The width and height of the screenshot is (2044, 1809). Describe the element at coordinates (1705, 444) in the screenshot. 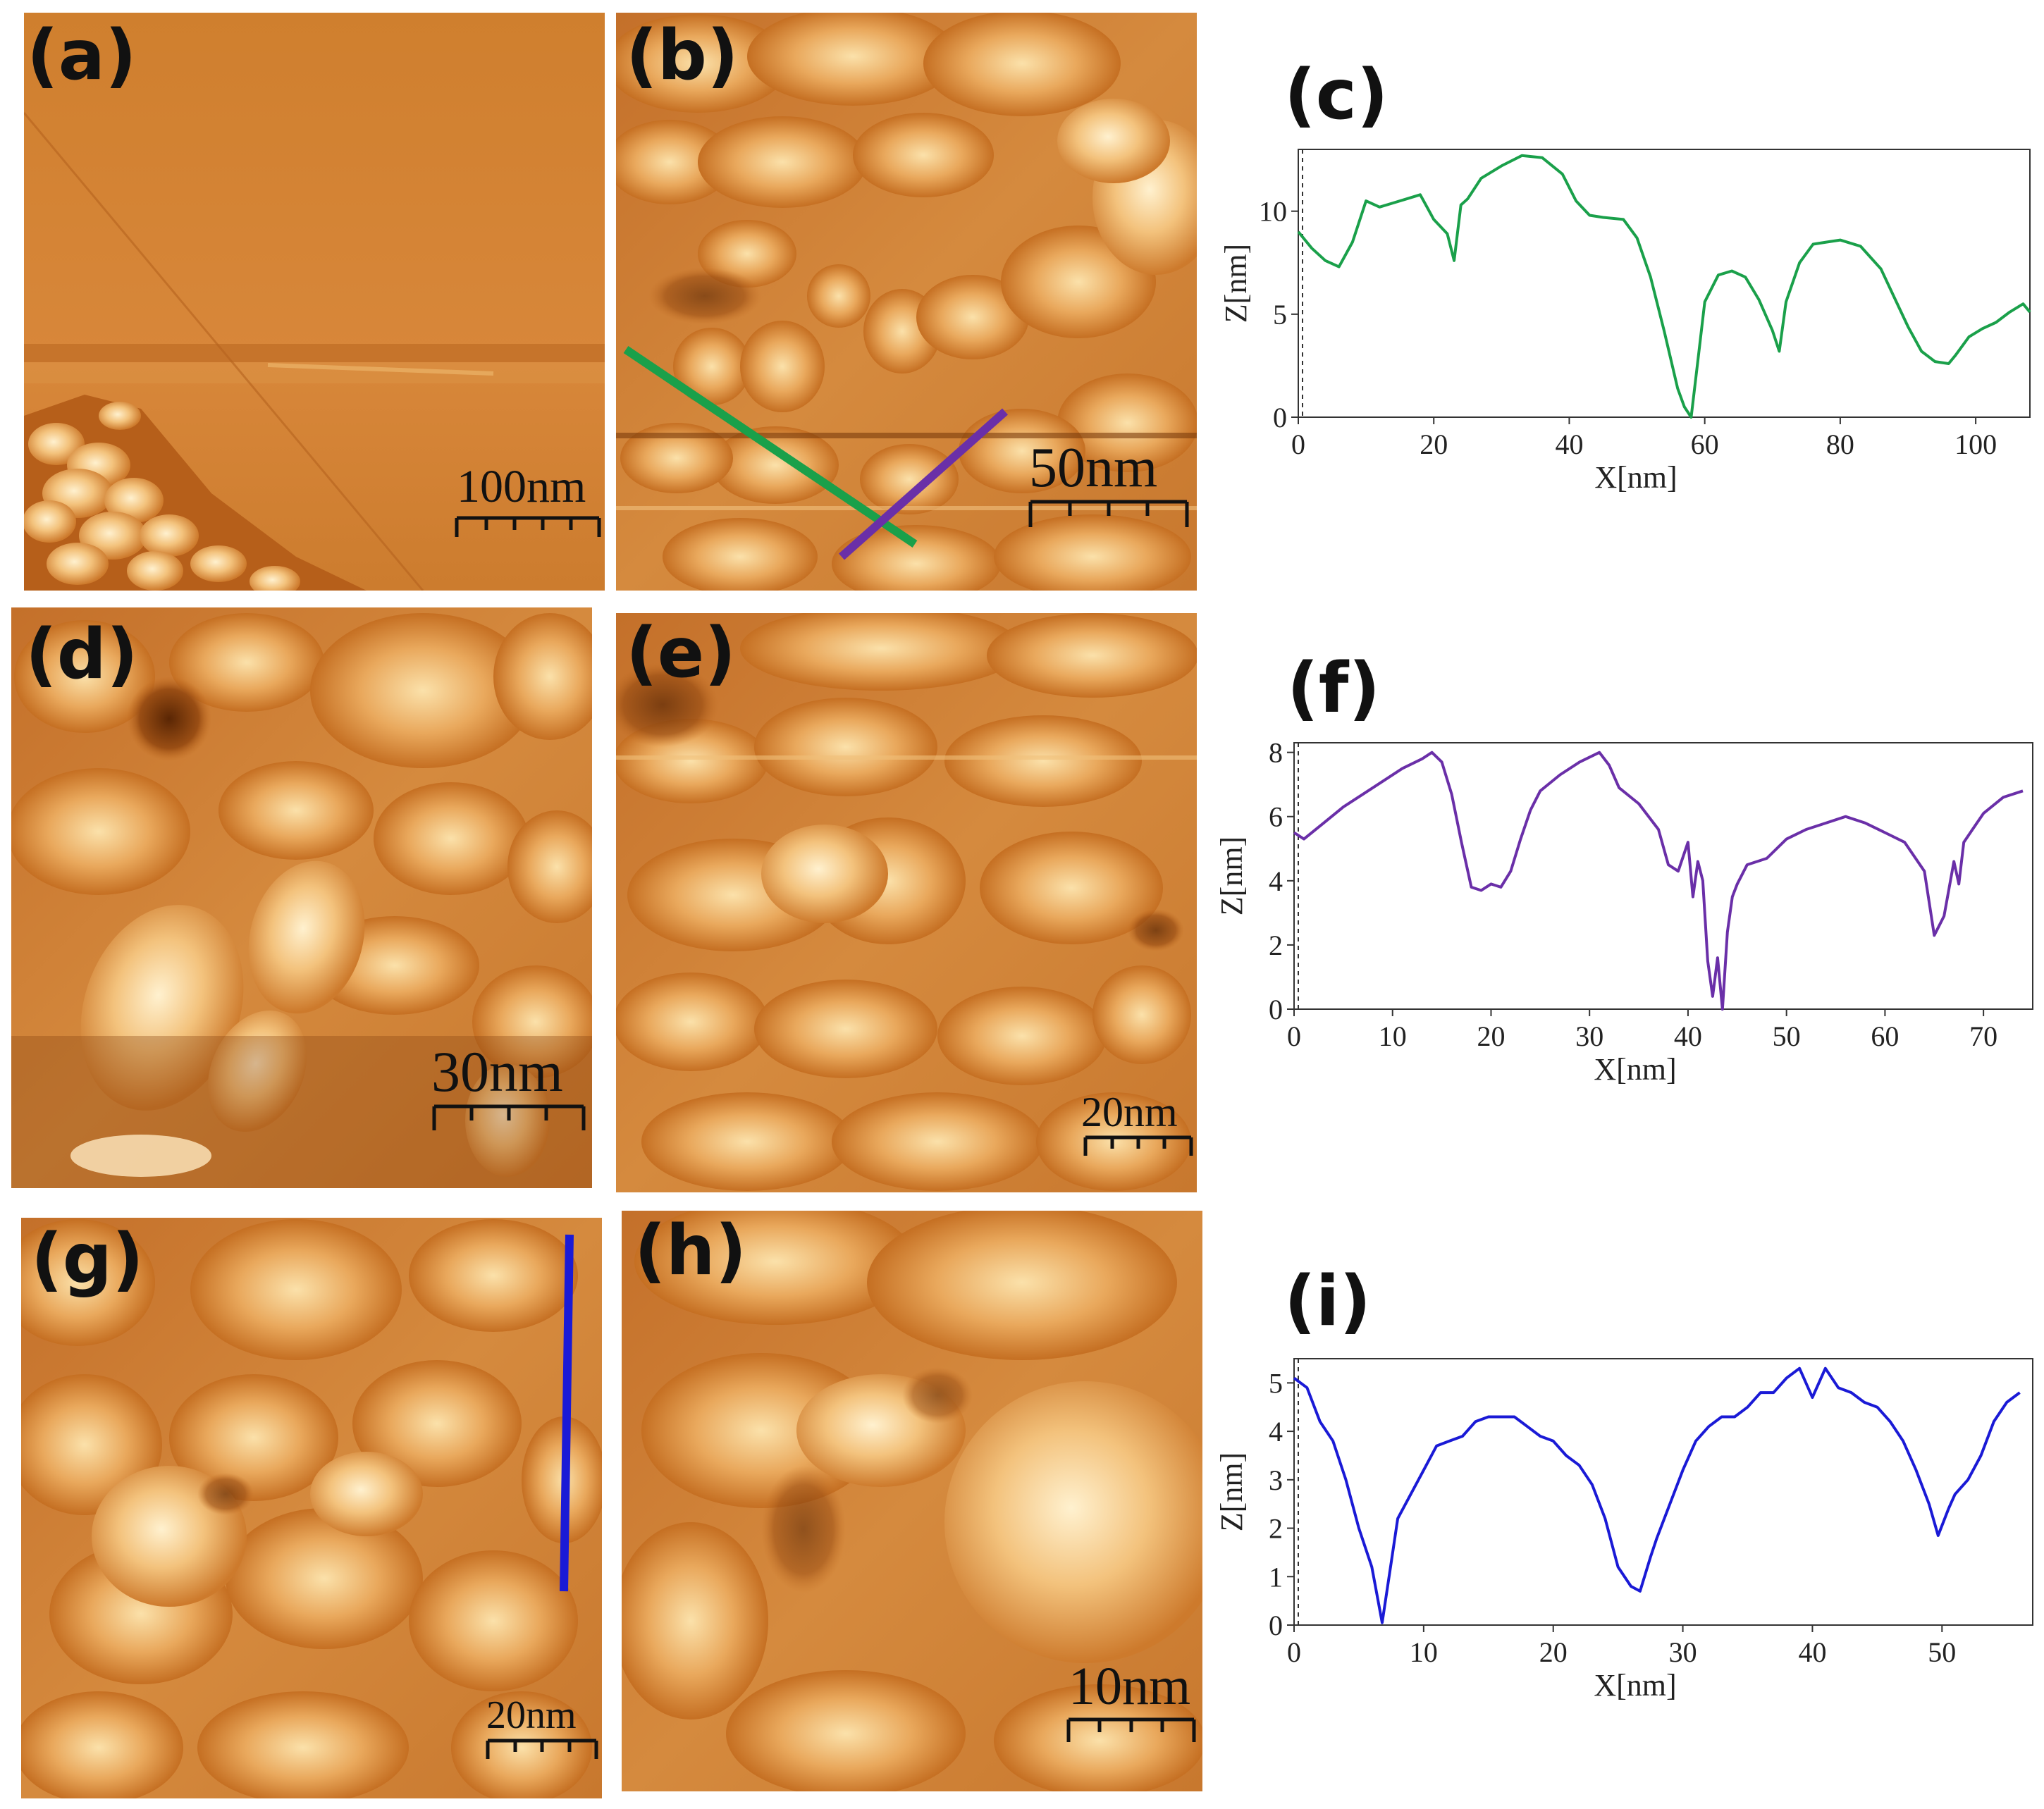

I see `x-tick-label-c: 60` at that location.